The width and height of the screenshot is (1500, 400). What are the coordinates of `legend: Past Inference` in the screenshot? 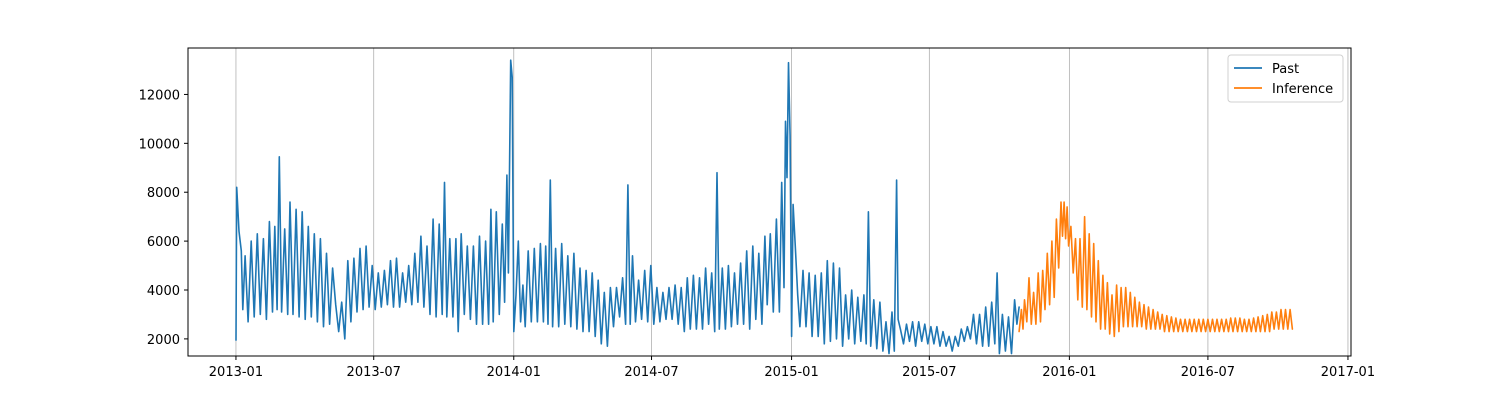 It's located at (1285, 78).